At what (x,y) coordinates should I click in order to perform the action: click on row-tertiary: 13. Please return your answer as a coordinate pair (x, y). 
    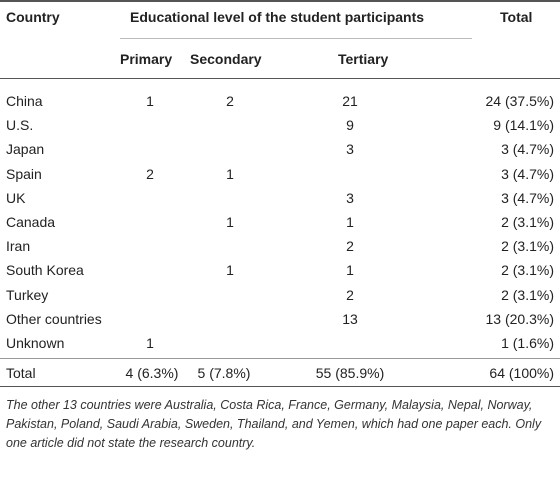
    Looking at the image, I should click on (350, 318).